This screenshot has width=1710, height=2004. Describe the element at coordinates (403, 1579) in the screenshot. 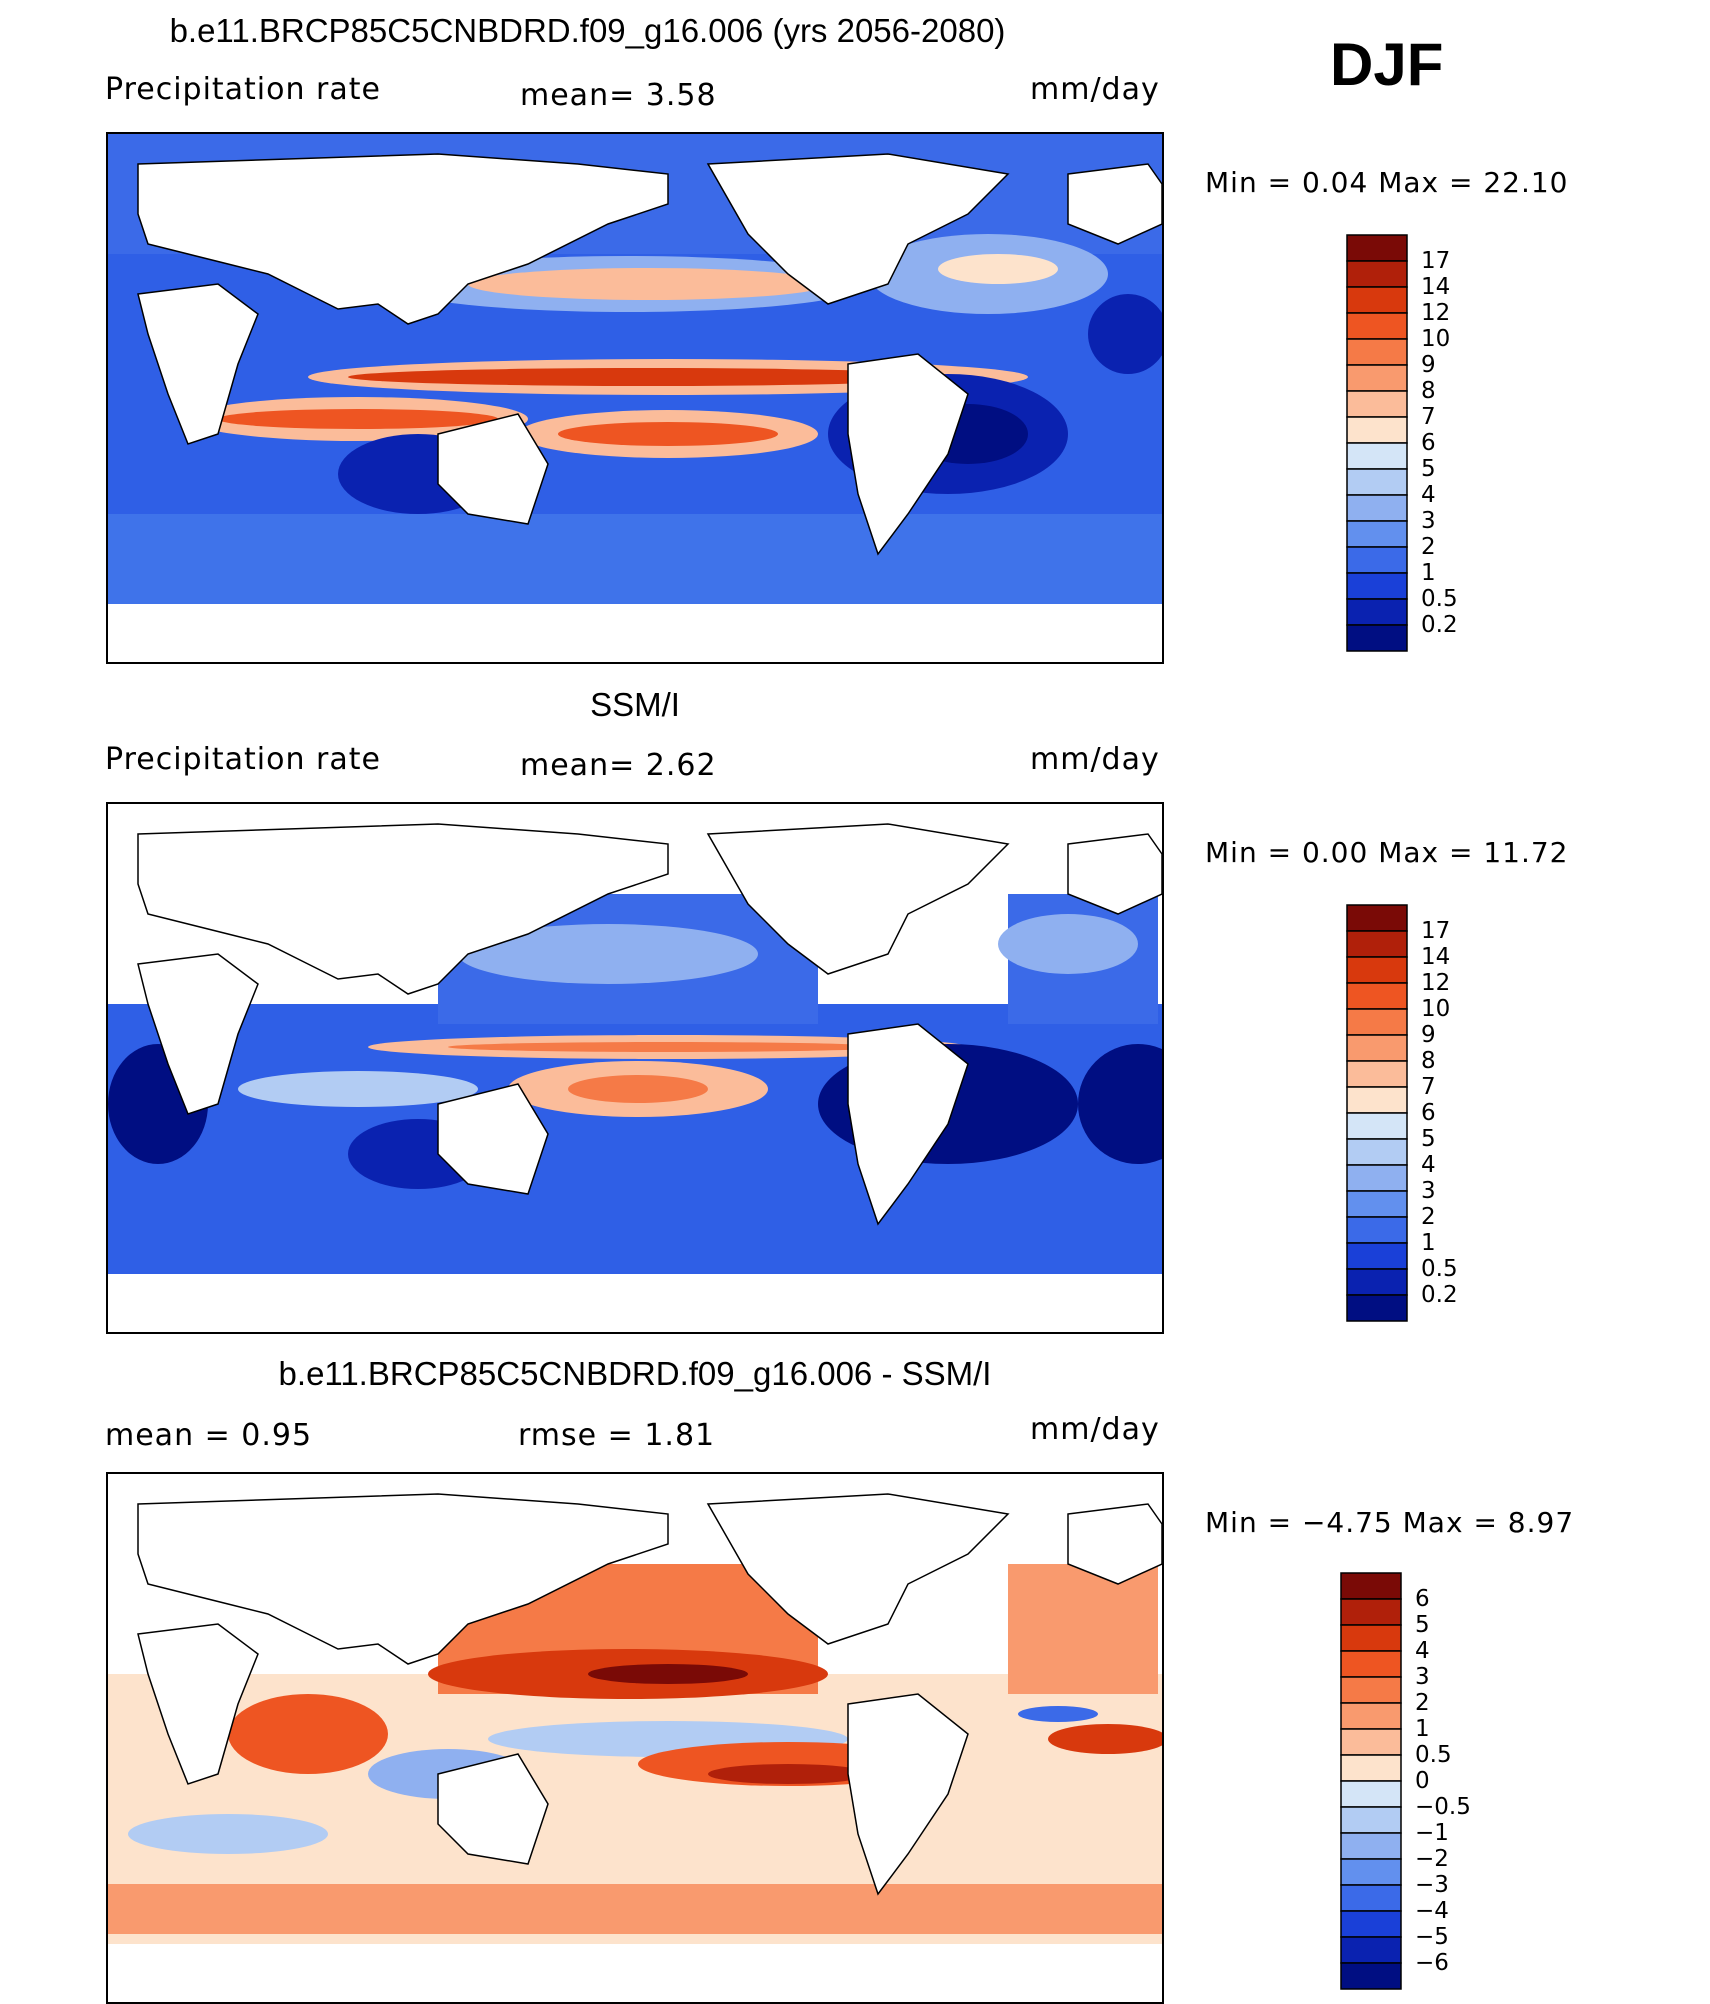

I see `eurasia` at that location.